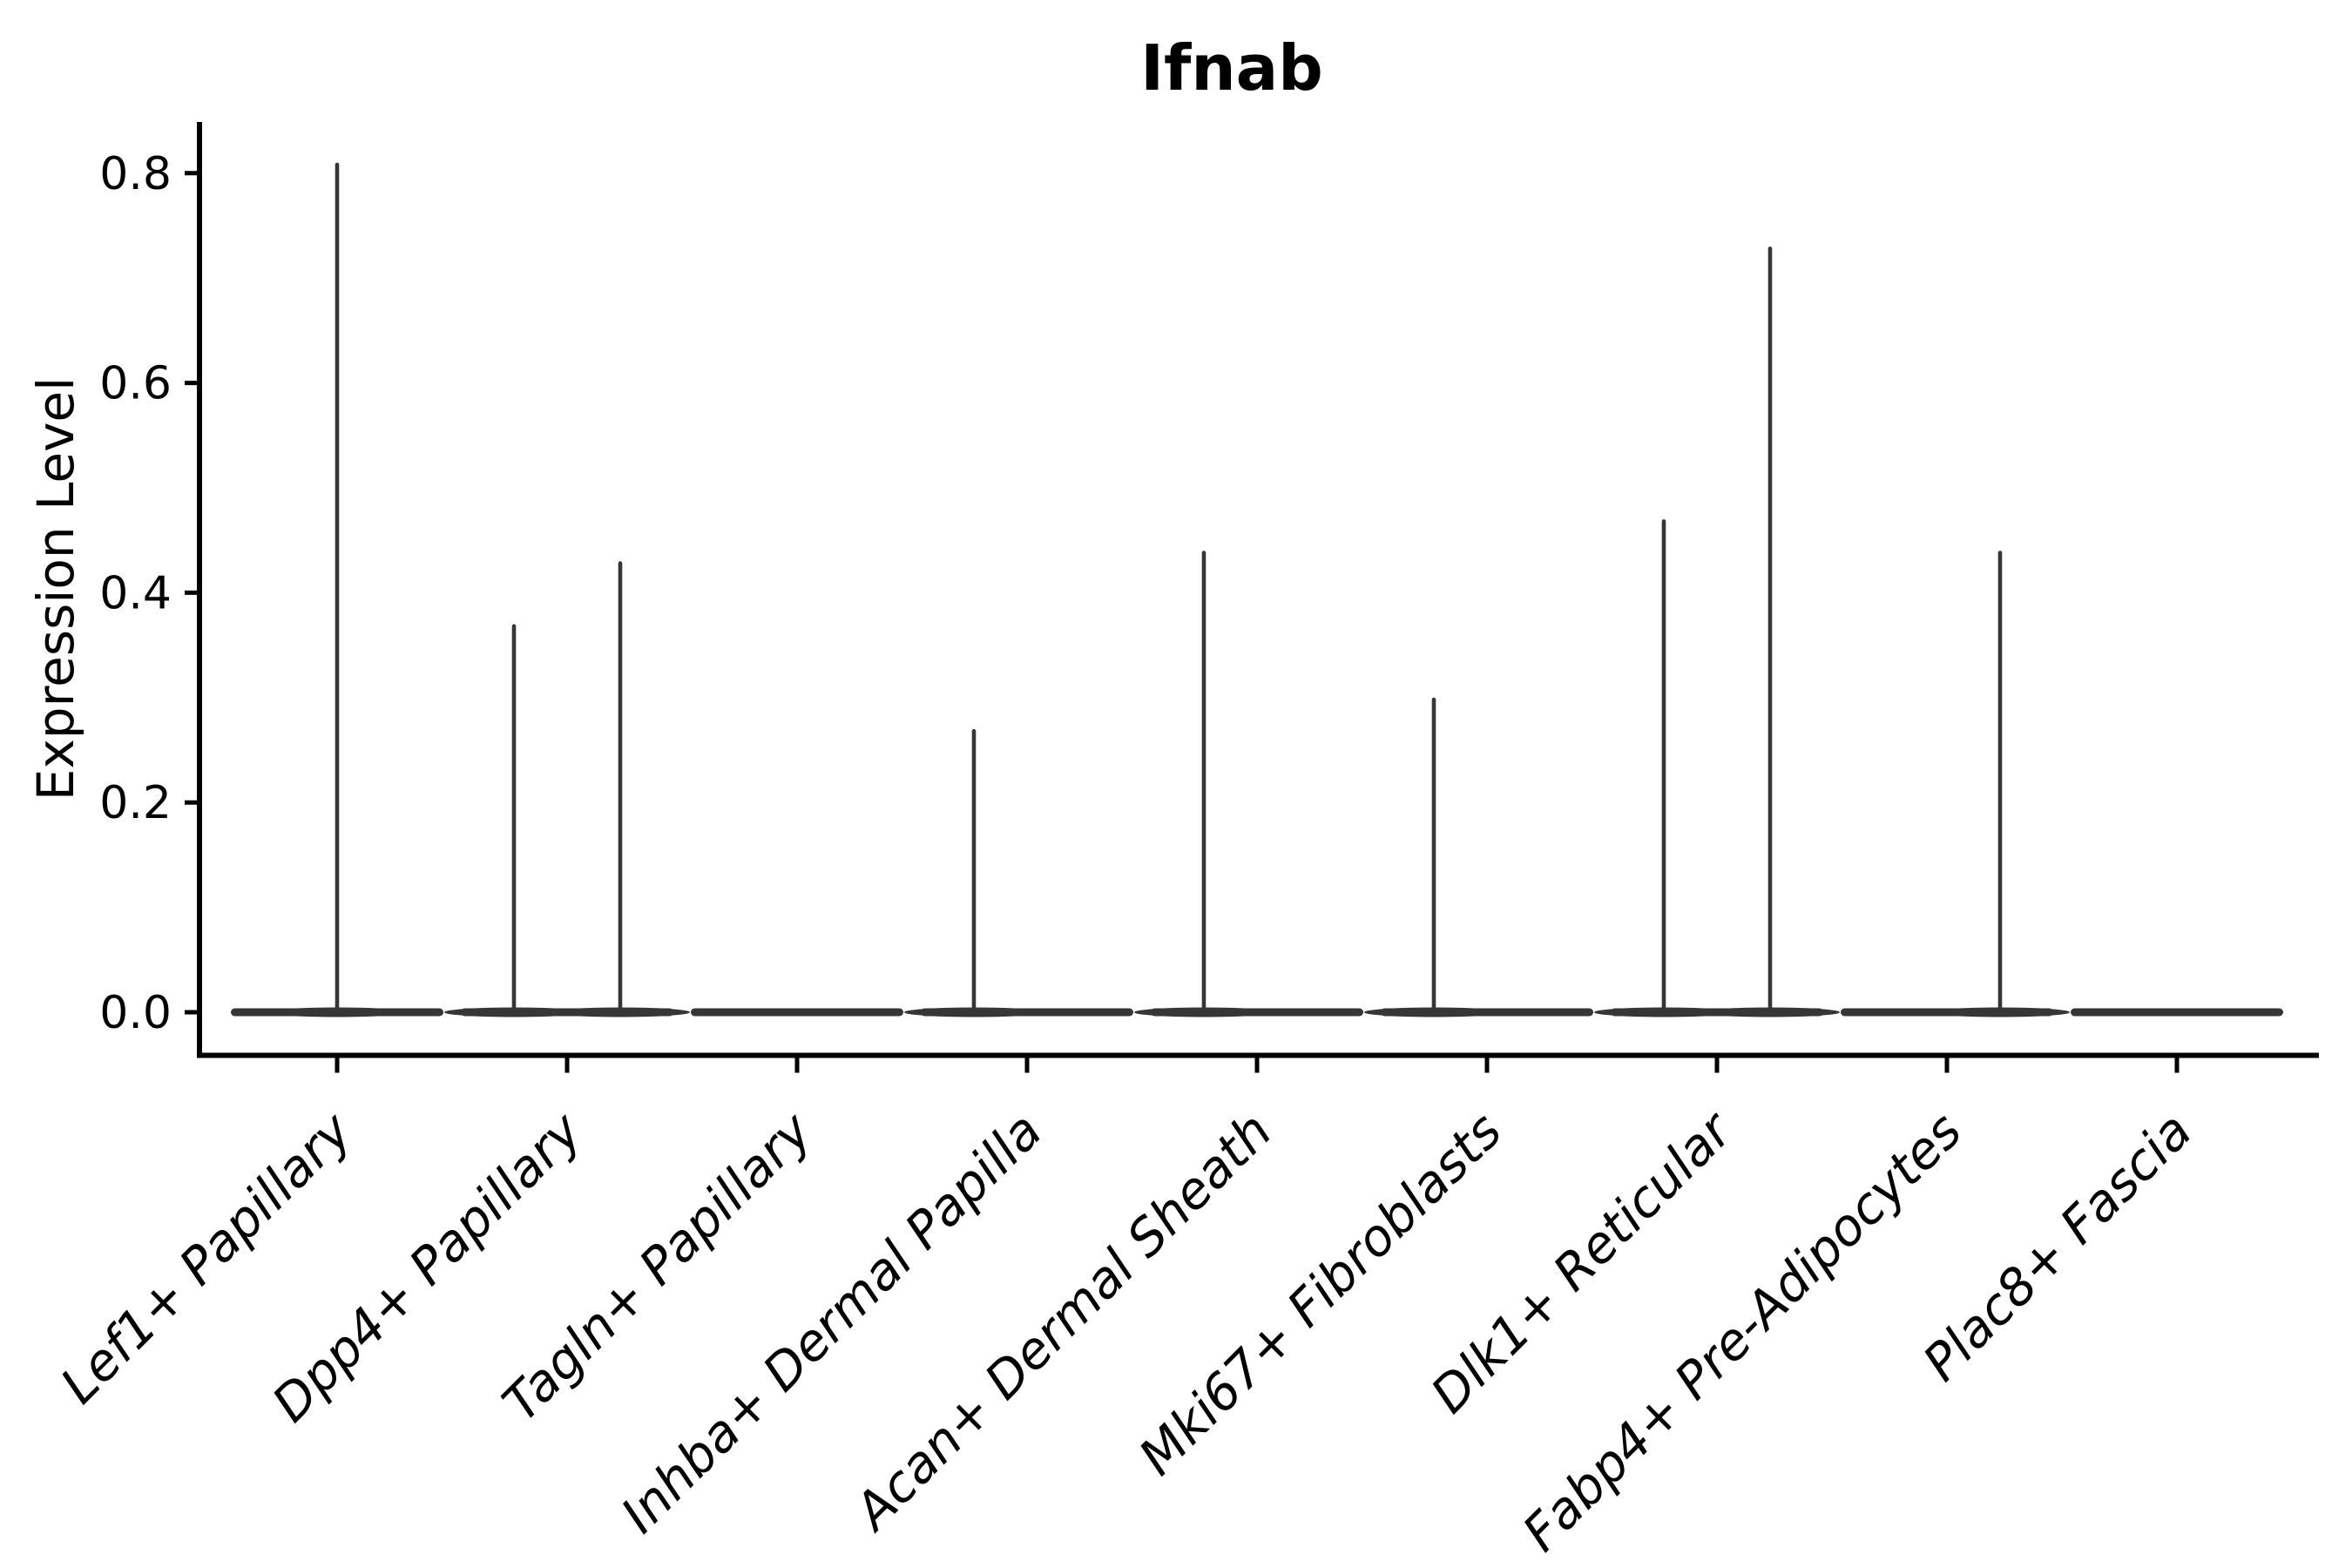 The width and height of the screenshot is (2352, 1568). Describe the element at coordinates (135, 803) in the screenshot. I see `y-tick-label: 0.2` at that location.